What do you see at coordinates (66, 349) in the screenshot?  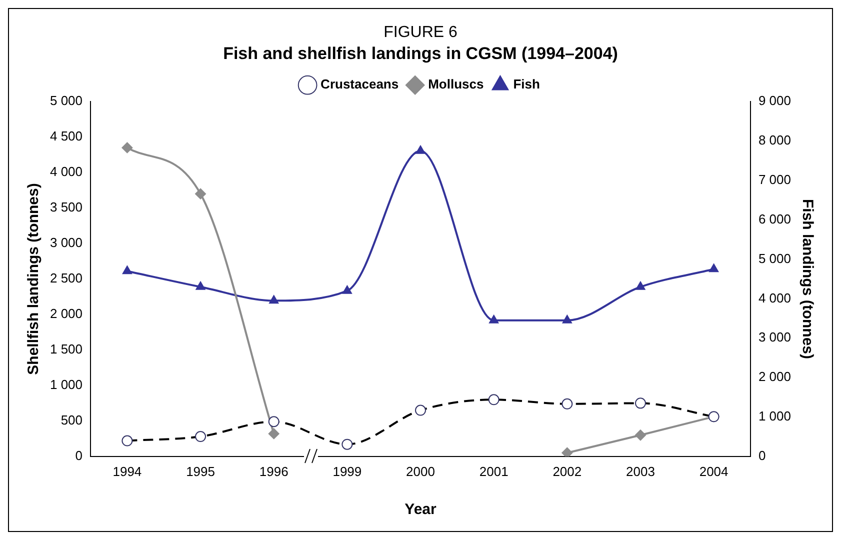 I see `y-tick-label: 1 500` at bounding box center [66, 349].